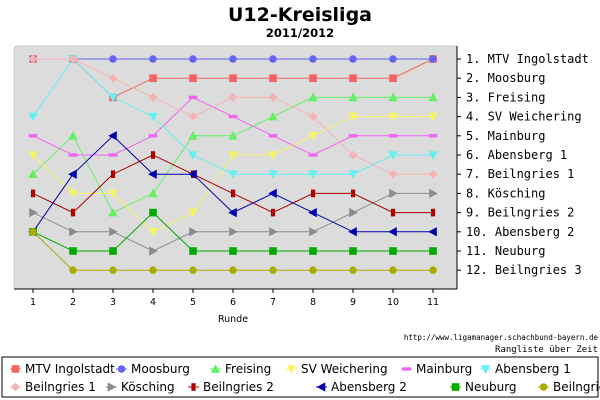 The height and width of the screenshot is (400, 600). Describe the element at coordinates (313, 302) in the screenshot. I see `x-tick-label: 8` at that location.